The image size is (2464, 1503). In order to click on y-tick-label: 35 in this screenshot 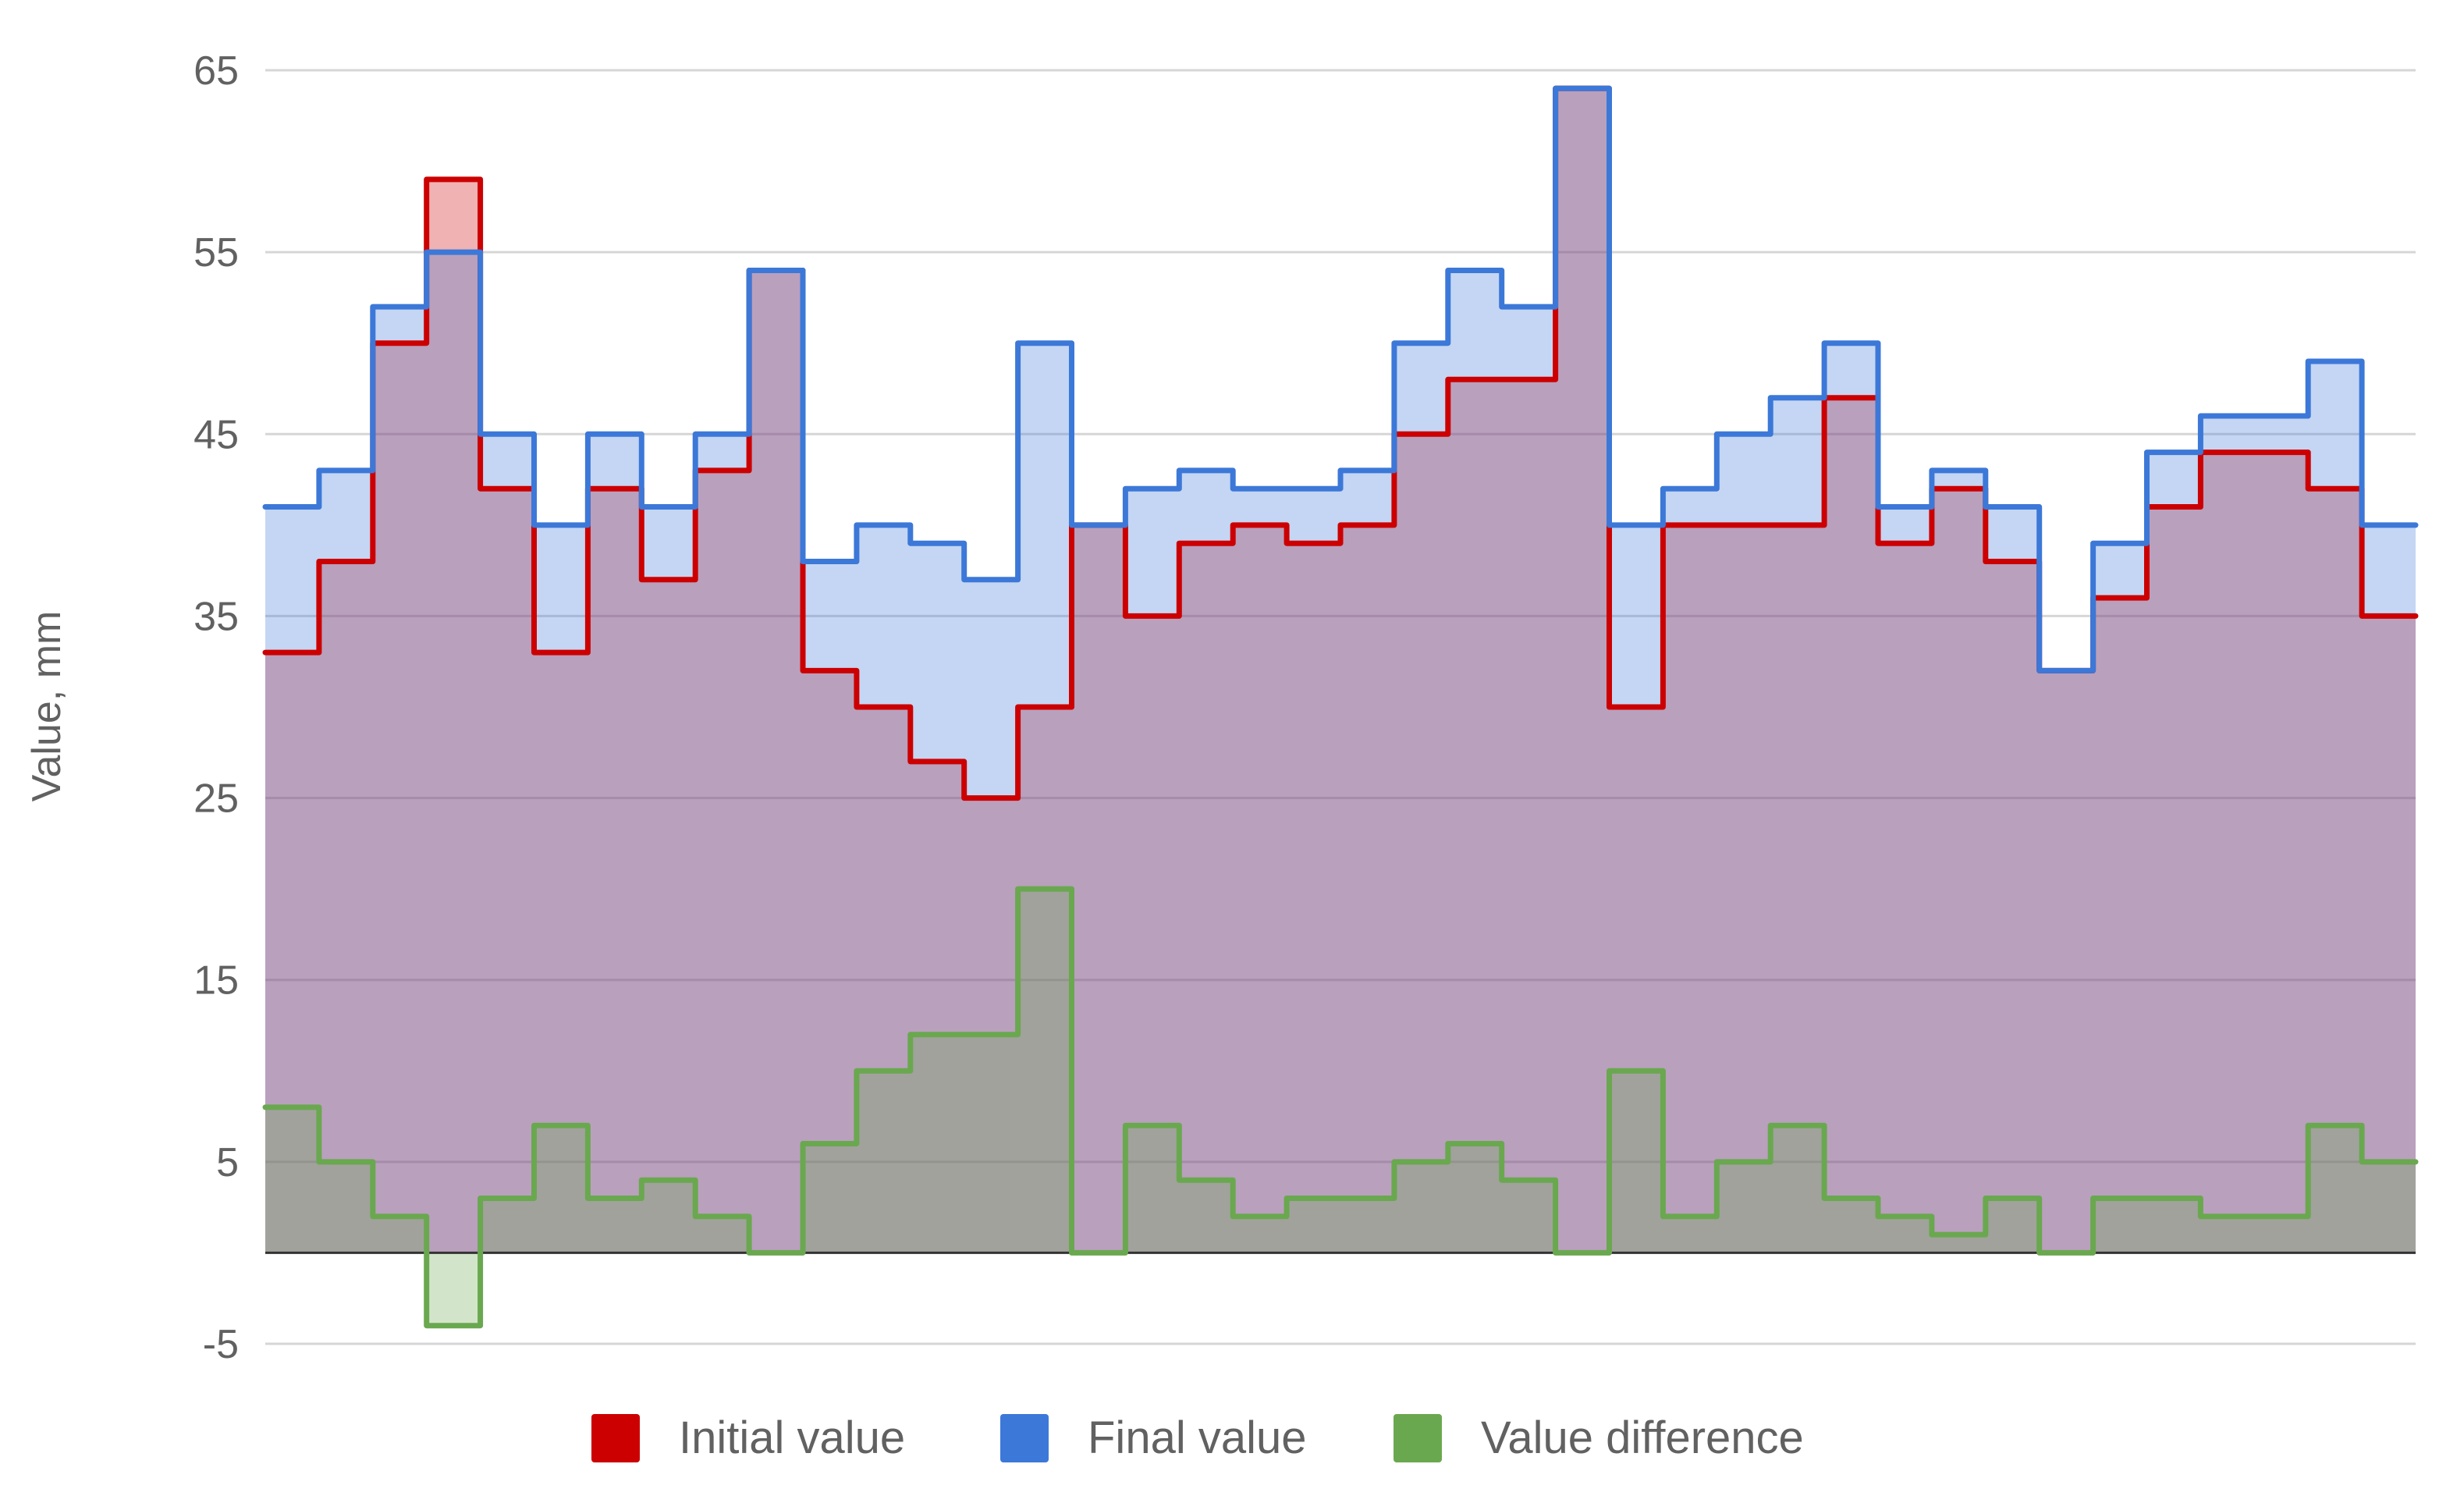, I will do `click(216, 616)`.